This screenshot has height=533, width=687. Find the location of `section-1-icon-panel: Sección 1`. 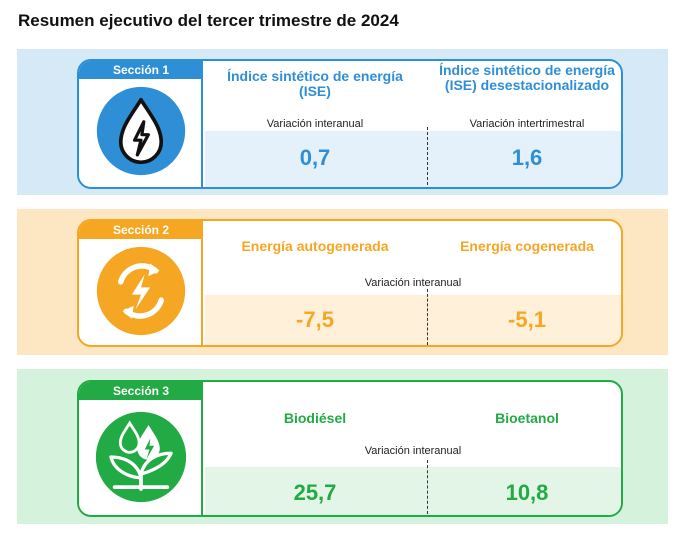

section-1-icon-panel: Sección 1 is located at coordinates (141, 124).